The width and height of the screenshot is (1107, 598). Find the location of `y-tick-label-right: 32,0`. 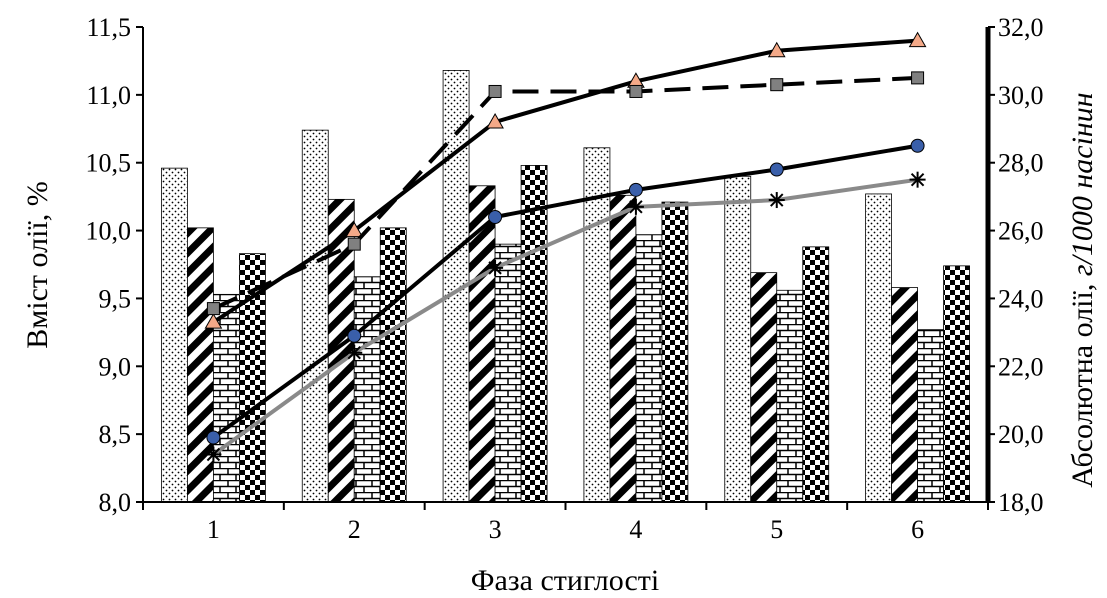

y-tick-label-right: 32,0 is located at coordinates (1021, 27).